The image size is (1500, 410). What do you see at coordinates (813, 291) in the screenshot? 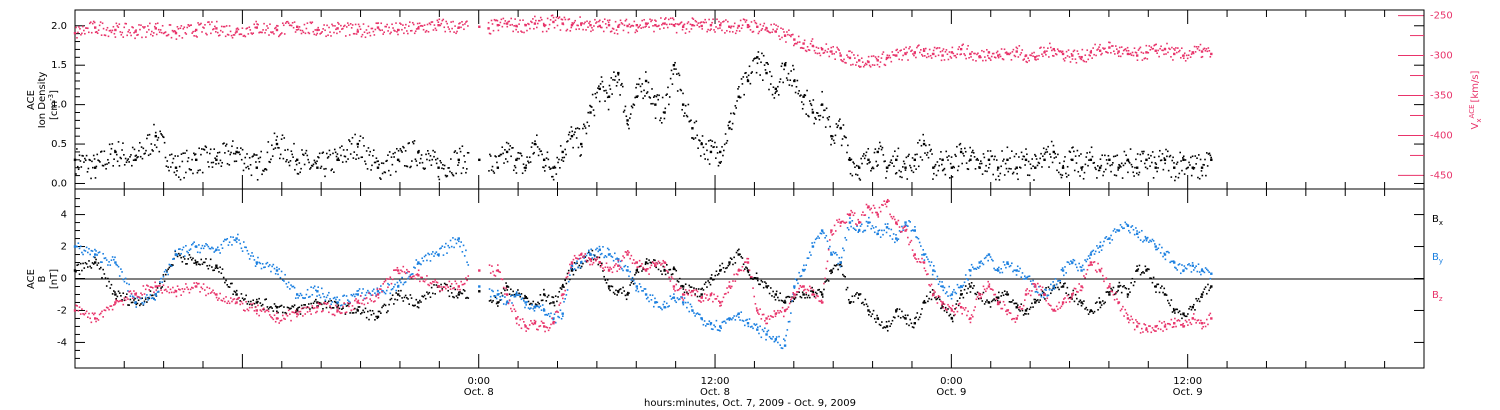
I see `bx-point` at bounding box center [813, 291].